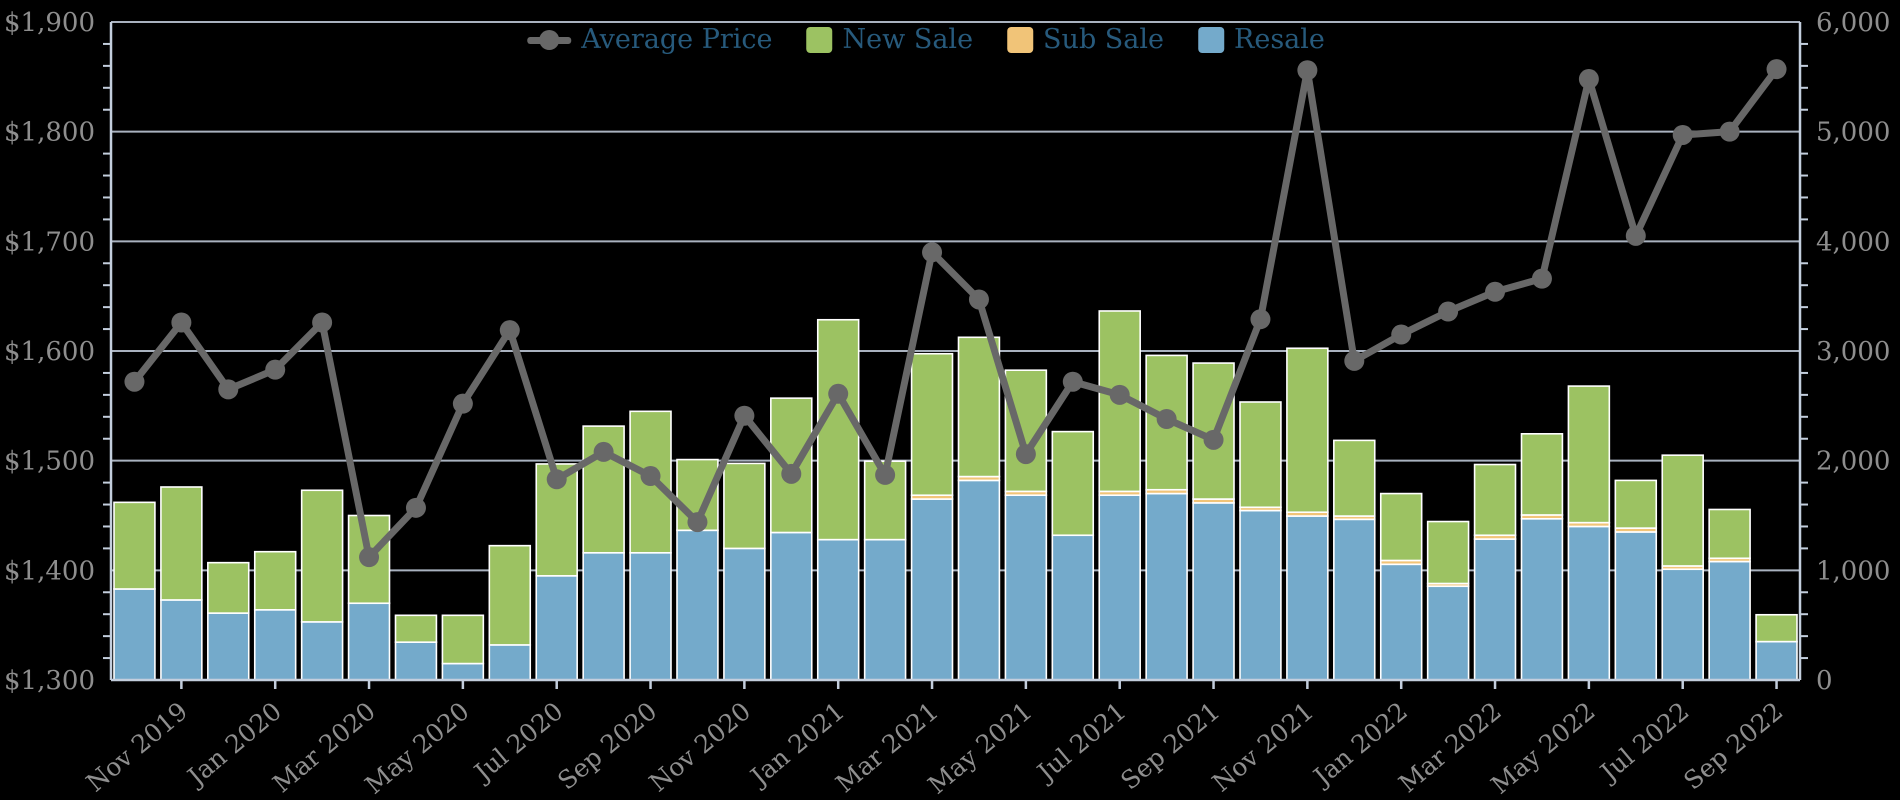 This screenshot has width=1900, height=800. What do you see at coordinates (1261, 39) in the screenshot?
I see `legend-item-resale: Resale` at bounding box center [1261, 39].